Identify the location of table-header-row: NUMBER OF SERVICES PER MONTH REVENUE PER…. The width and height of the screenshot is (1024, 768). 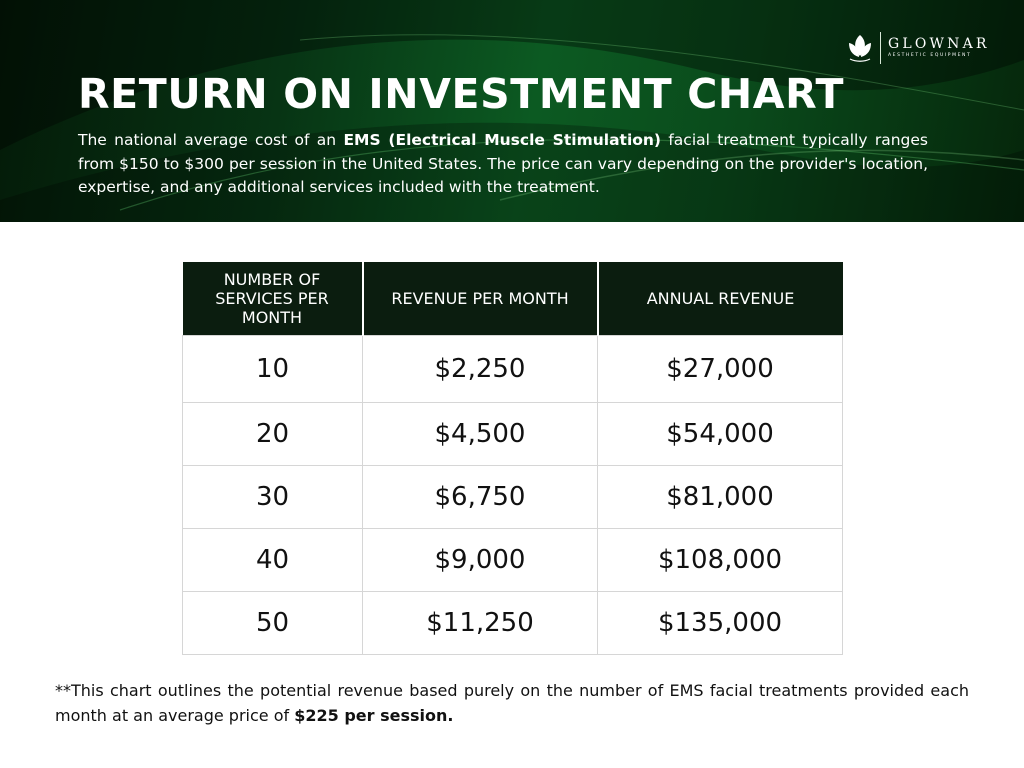
(512, 298).